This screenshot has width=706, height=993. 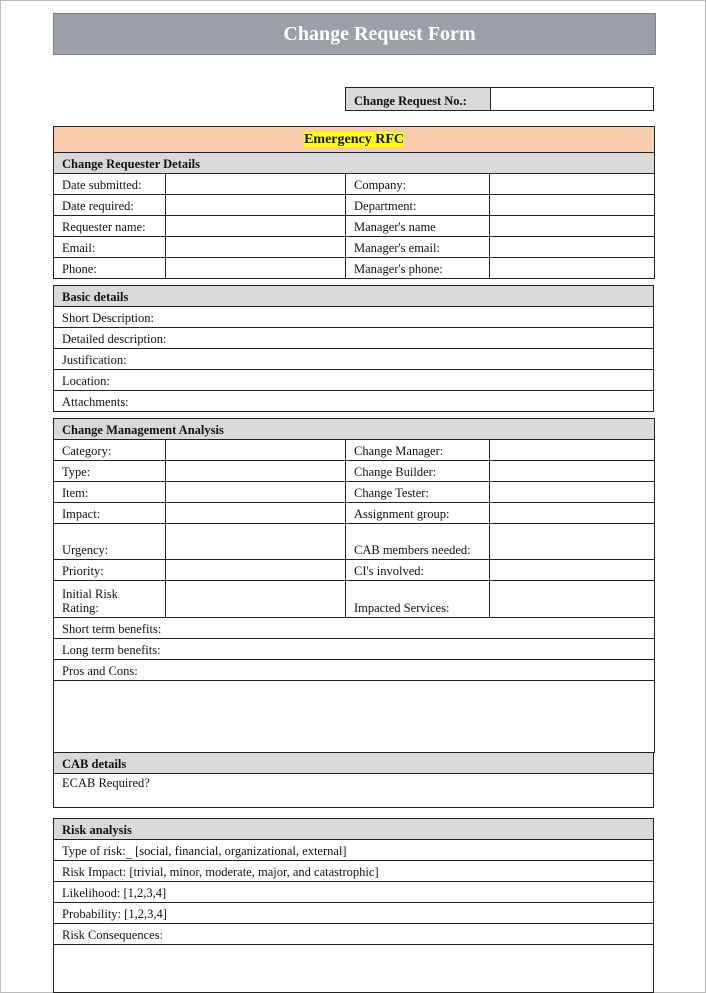 What do you see at coordinates (353, 380) in the screenshot?
I see `location-field: Location:` at bounding box center [353, 380].